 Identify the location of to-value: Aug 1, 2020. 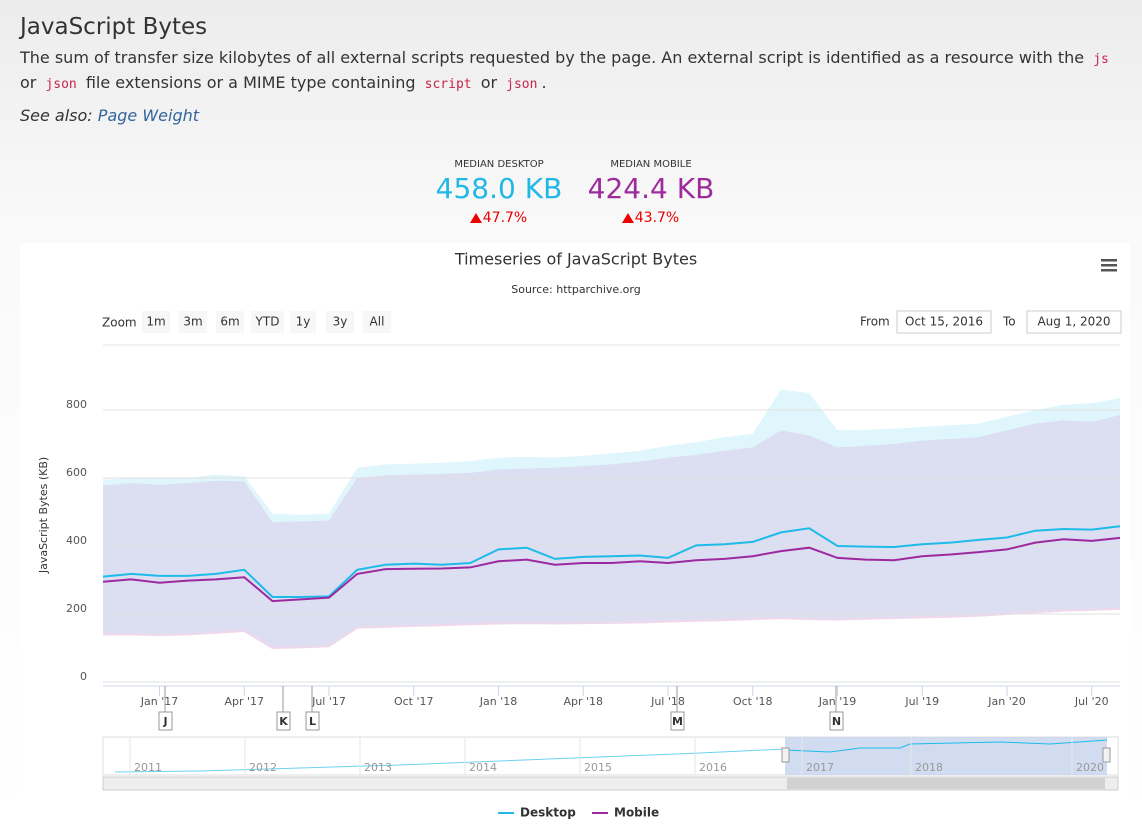
(1073, 322).